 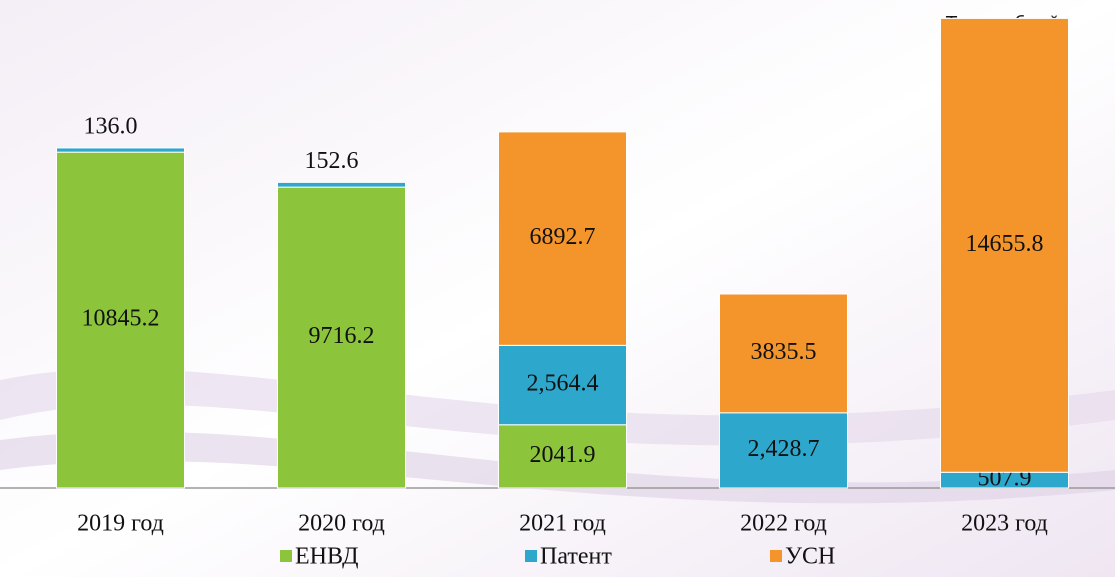 I want to click on data-label: 152.6, so click(x=332, y=161).